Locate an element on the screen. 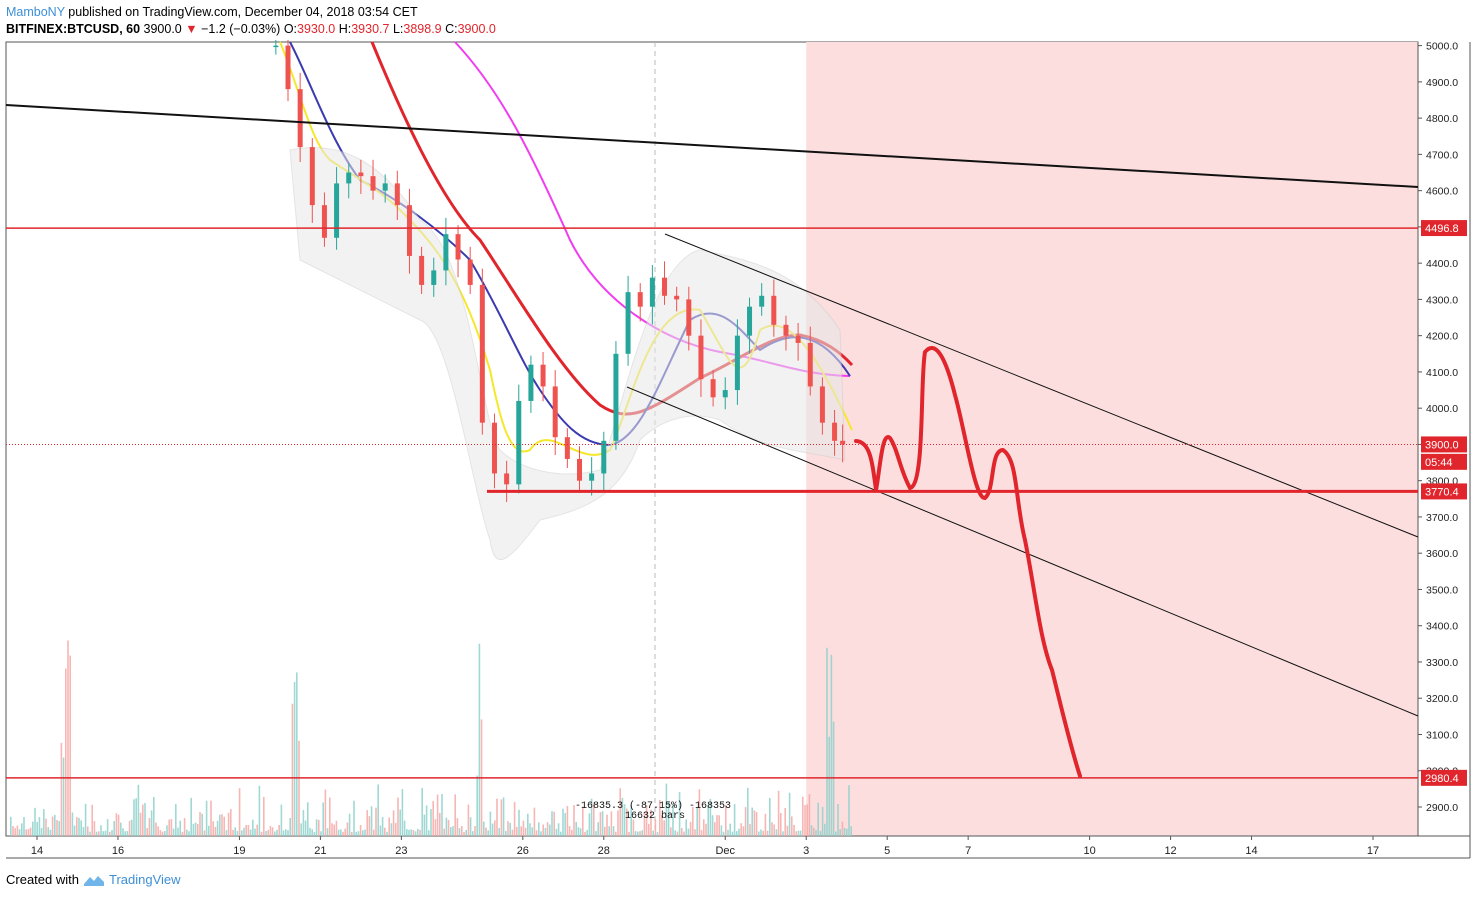  price-tick-label: 4200.0 is located at coordinates (1442, 337).